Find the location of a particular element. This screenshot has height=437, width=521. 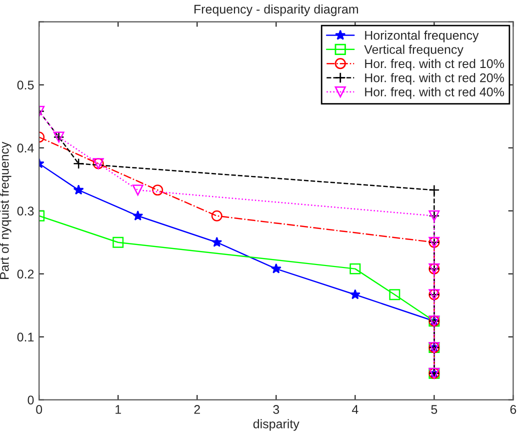

y-tick-label: 0.2 is located at coordinates (25, 274).